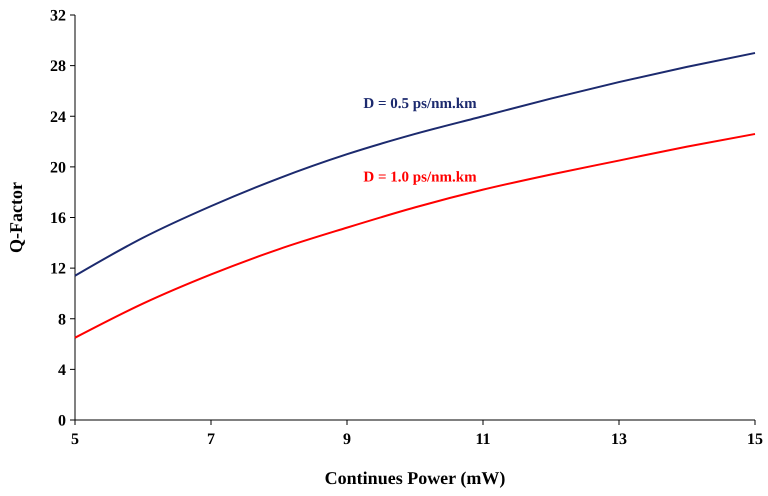 The width and height of the screenshot is (768, 496). What do you see at coordinates (62, 319) in the screenshot?
I see `y-tick-label: 8` at bounding box center [62, 319].